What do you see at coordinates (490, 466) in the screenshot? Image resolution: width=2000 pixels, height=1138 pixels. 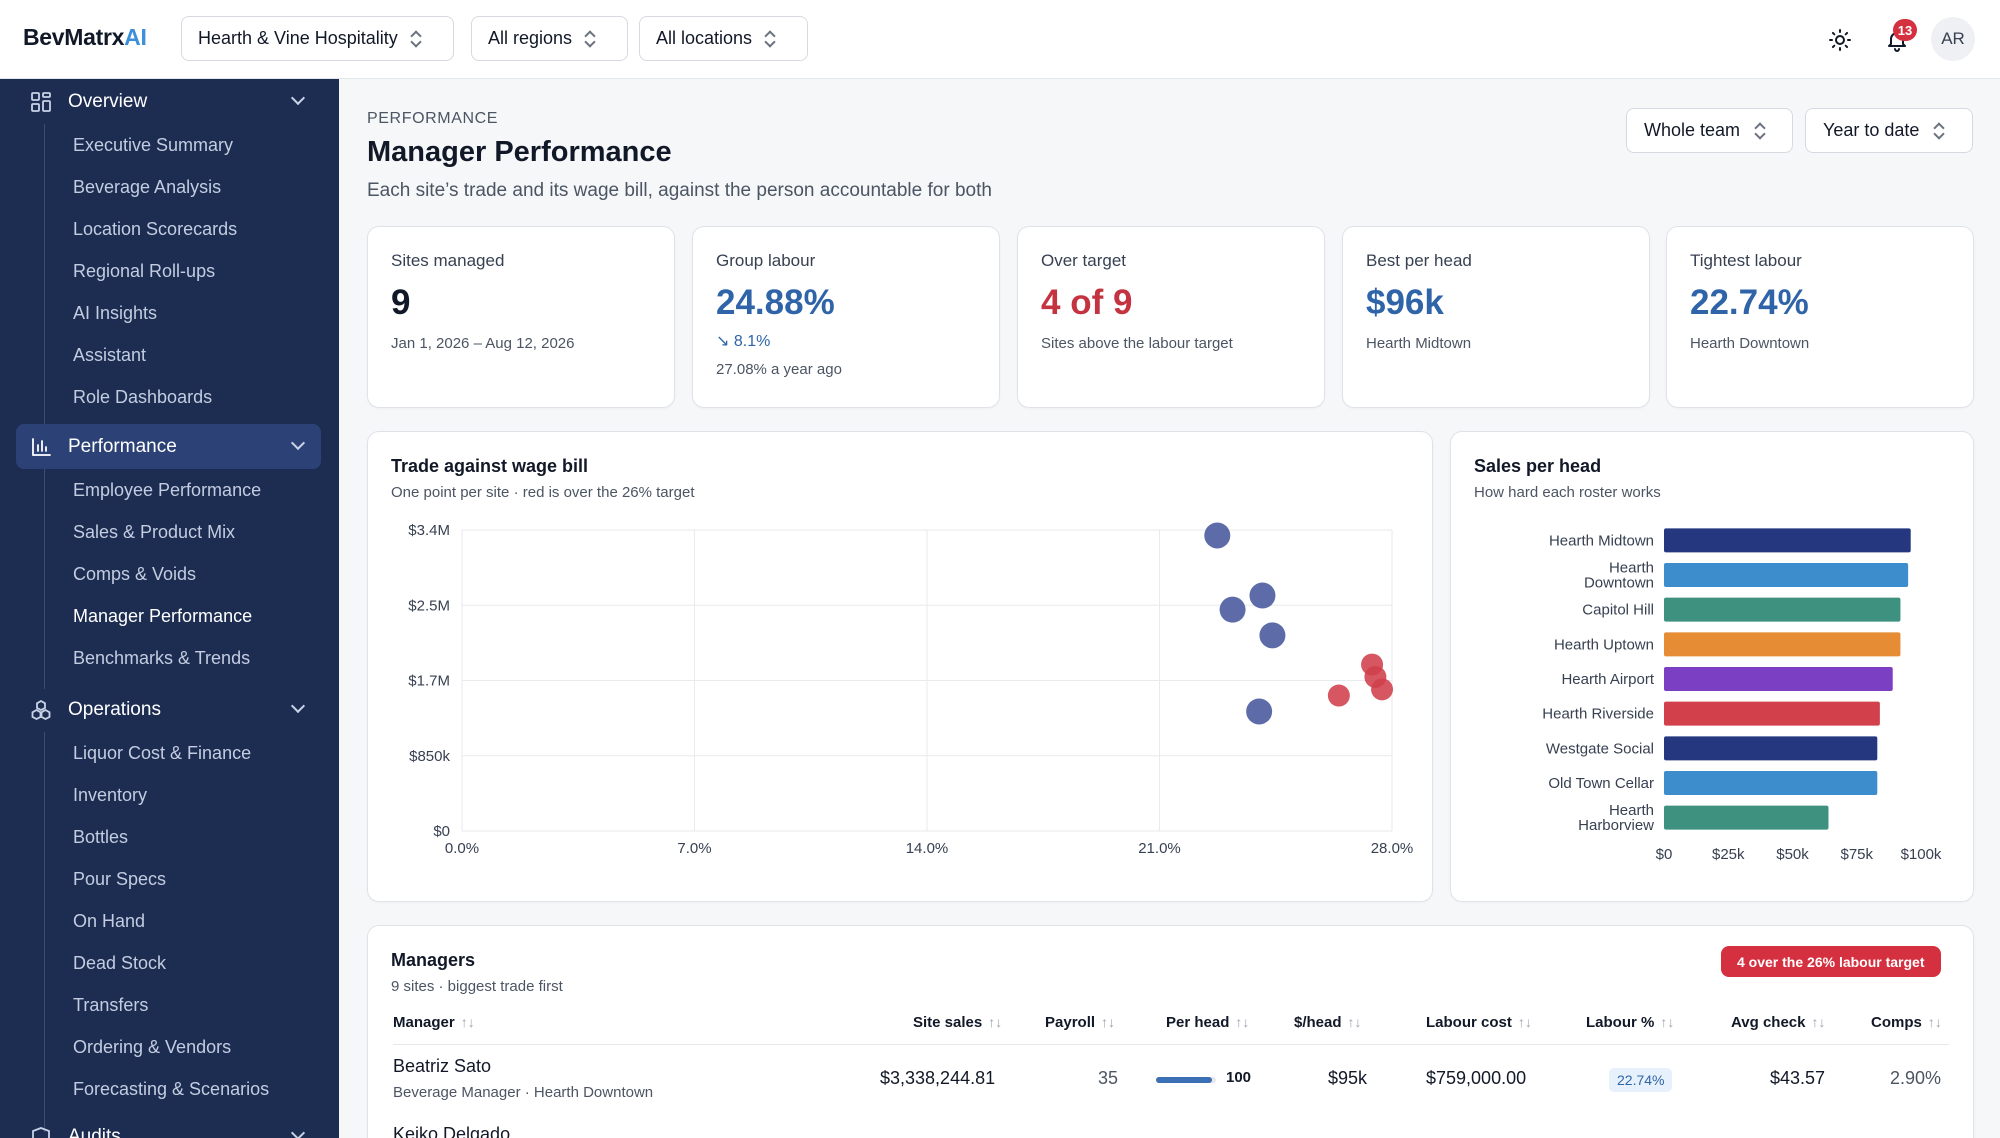 I see `chart-title: Trade against wage bill` at bounding box center [490, 466].